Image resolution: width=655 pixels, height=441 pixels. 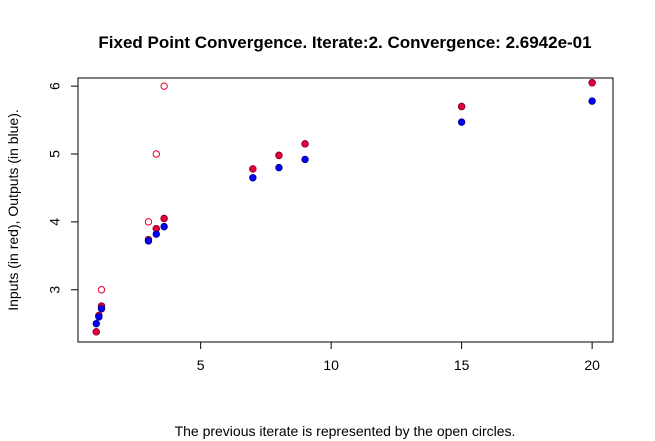 I want to click on y-tick-label: 6, so click(x=55, y=86).